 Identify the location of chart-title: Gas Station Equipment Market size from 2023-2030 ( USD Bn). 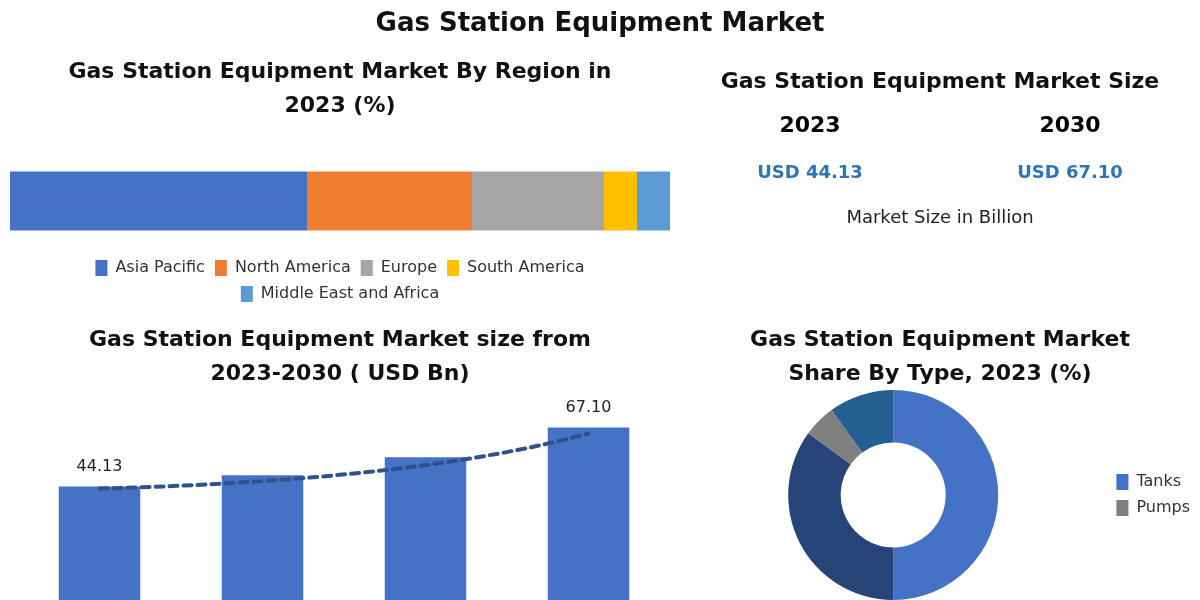
(340, 356).